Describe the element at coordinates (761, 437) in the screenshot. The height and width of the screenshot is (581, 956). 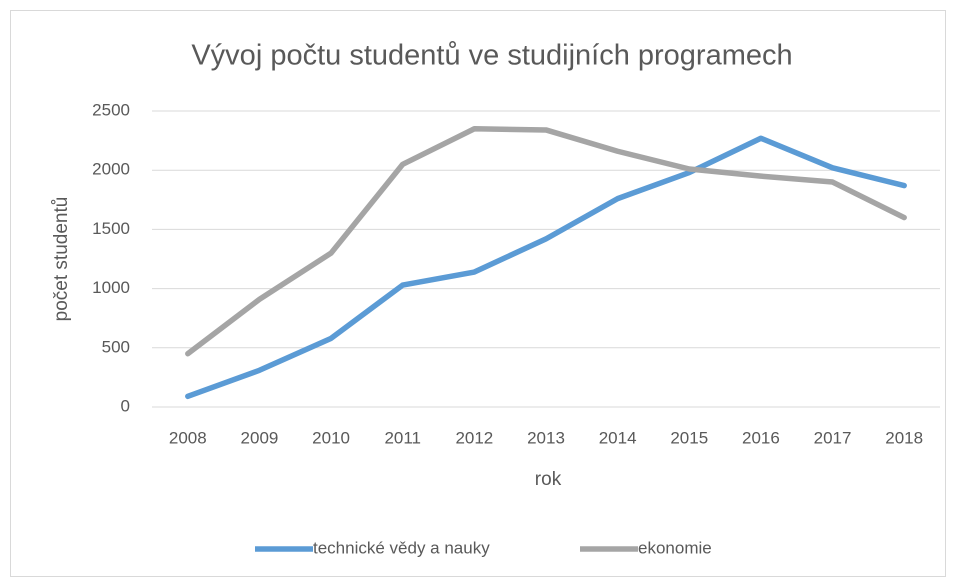
I see `x-tick-label: 2016` at that location.